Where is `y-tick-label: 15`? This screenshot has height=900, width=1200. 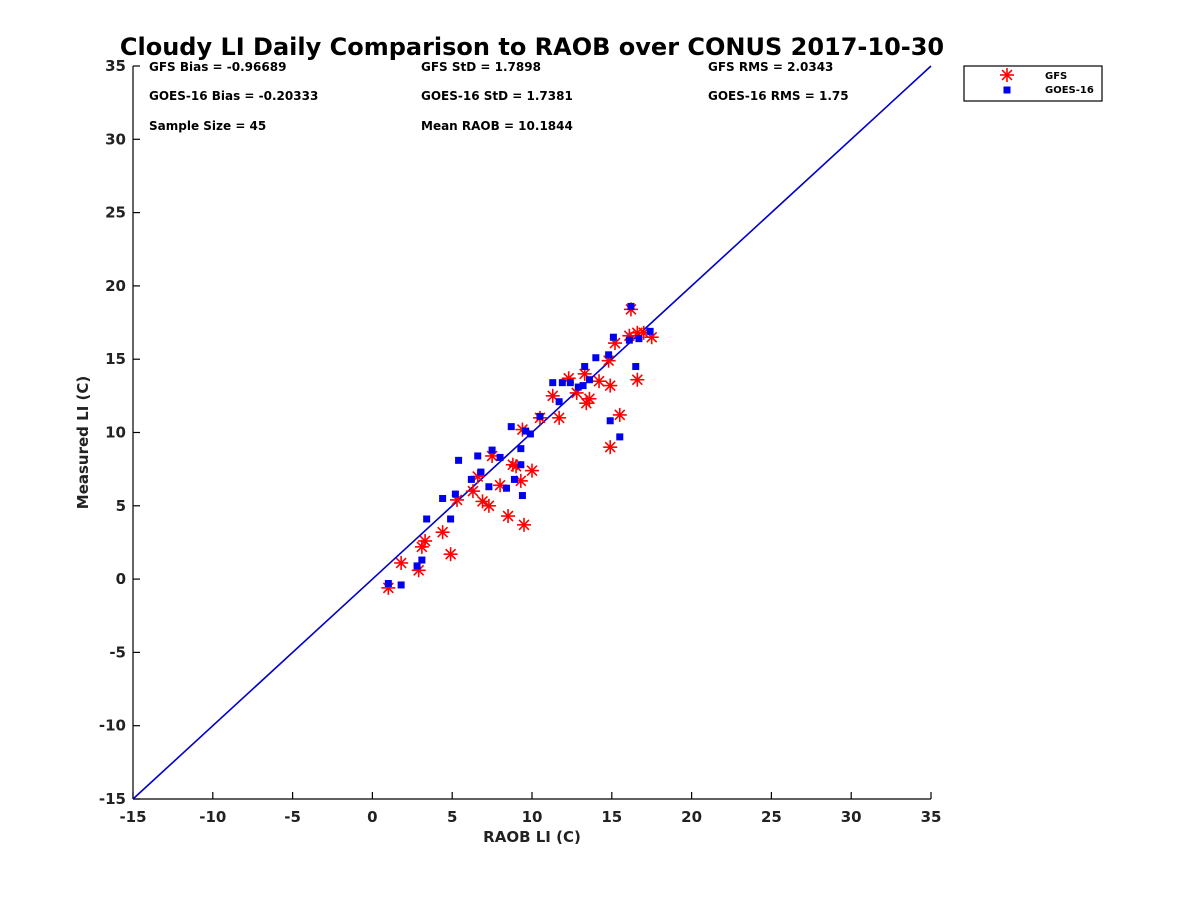
y-tick-label: 15 is located at coordinates (115, 359).